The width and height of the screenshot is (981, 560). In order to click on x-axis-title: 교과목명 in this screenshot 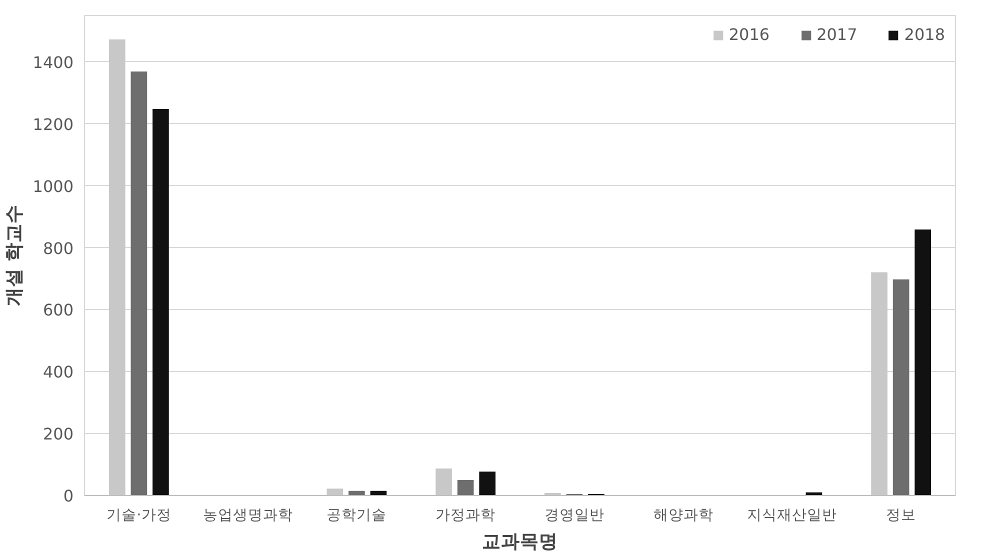, I will do `click(520, 542)`.